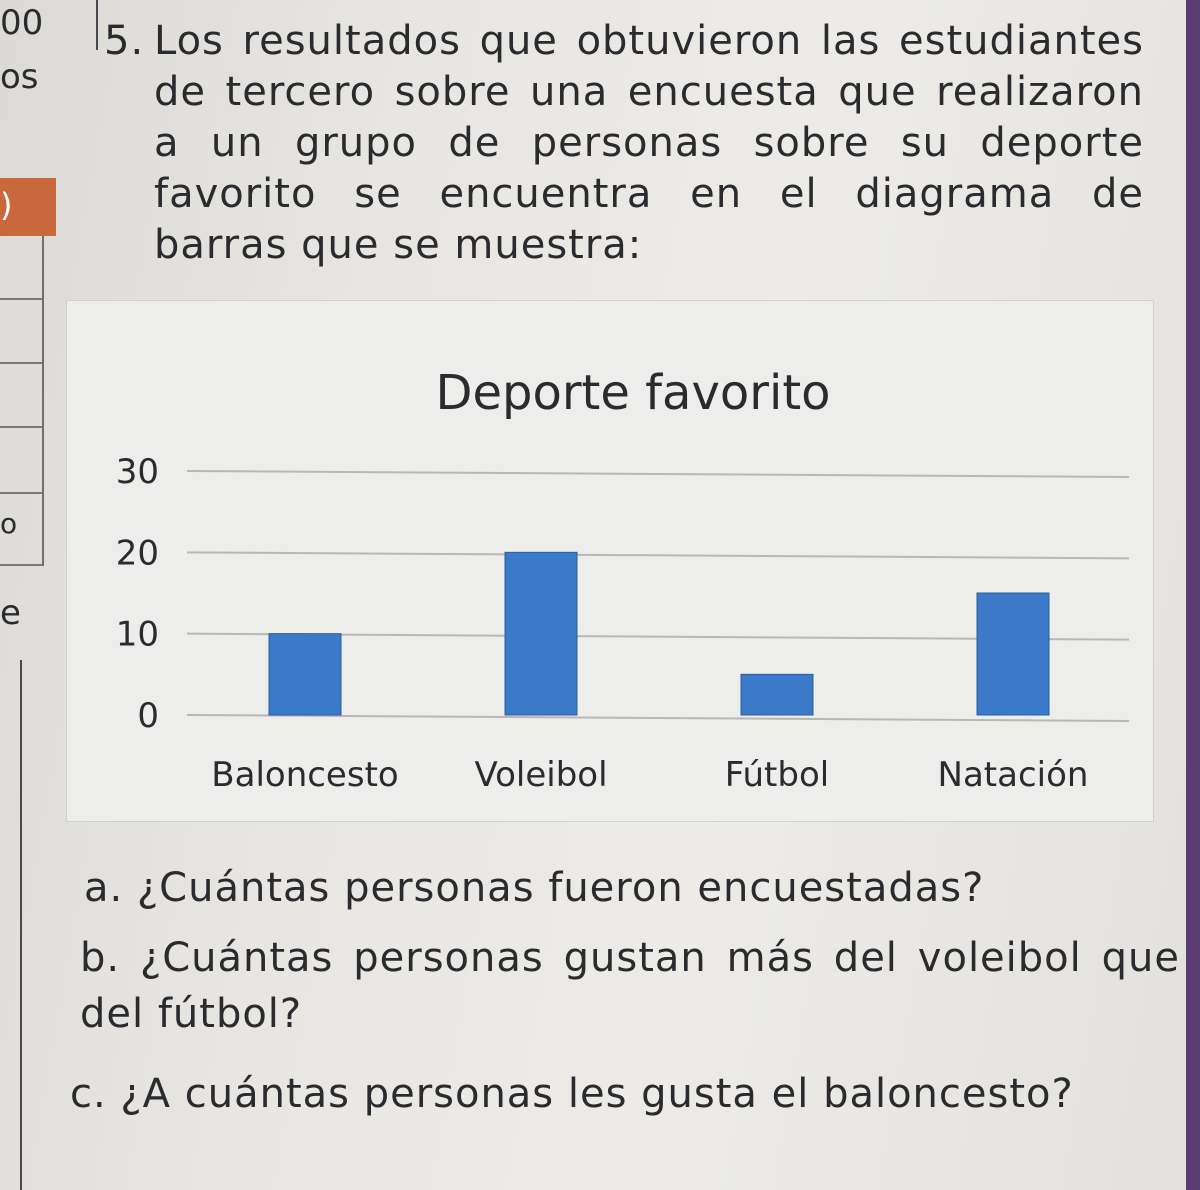 The image size is (1200, 1190). I want to click on margin-degree: o, so click(9, 523).